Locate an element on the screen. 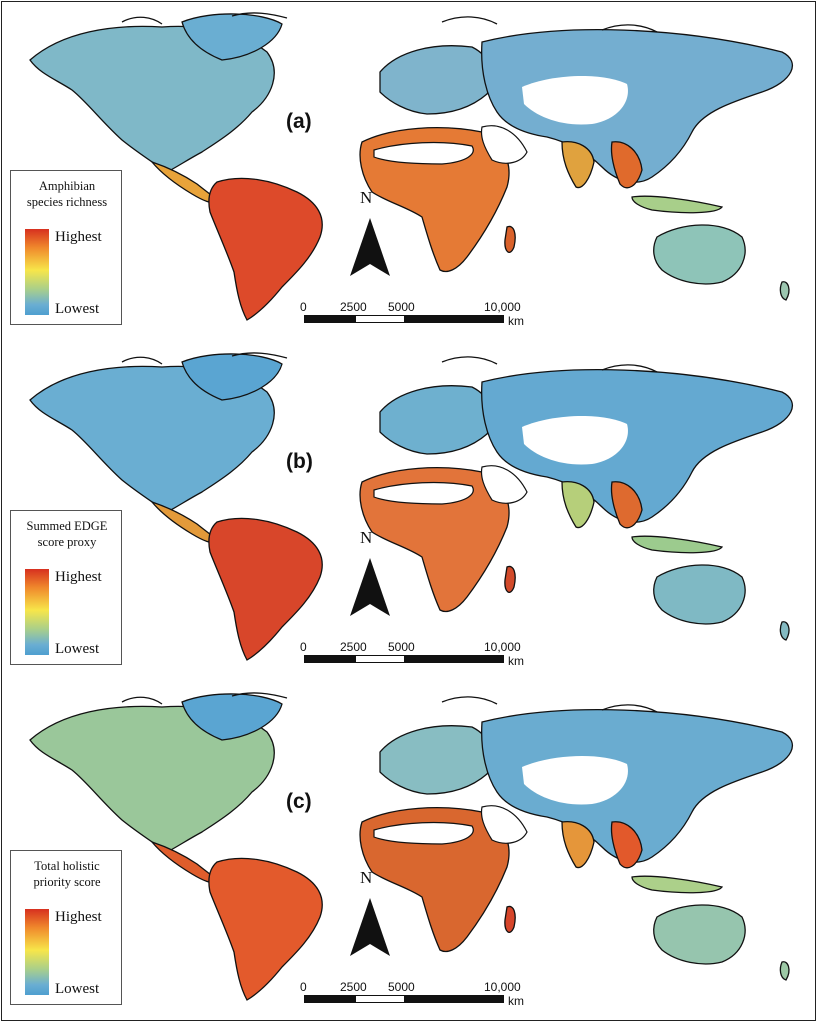  panel-letter: (b) is located at coordinates (299, 461).